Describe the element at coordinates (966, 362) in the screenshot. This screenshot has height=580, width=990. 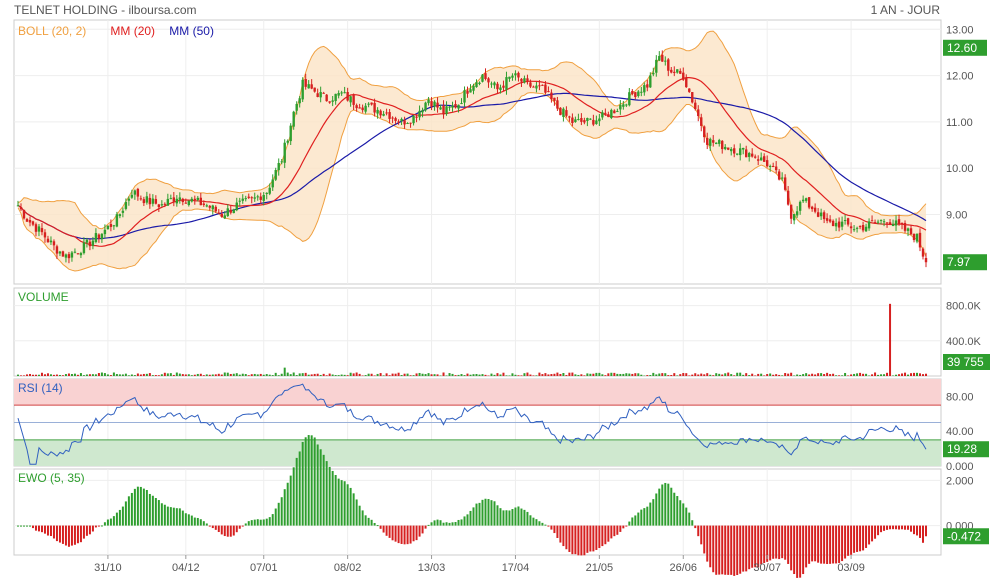
I see `volume-badge` at that location.